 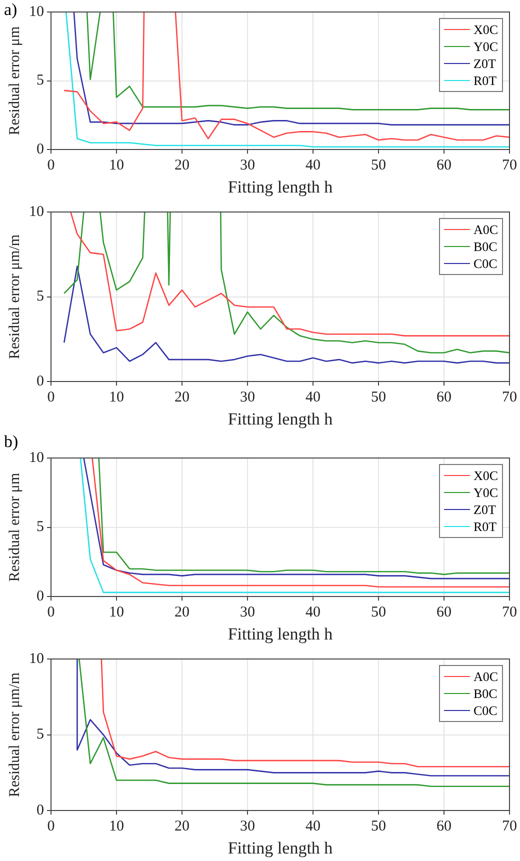 What do you see at coordinates (11, 442) in the screenshot?
I see `text: b)` at bounding box center [11, 442].